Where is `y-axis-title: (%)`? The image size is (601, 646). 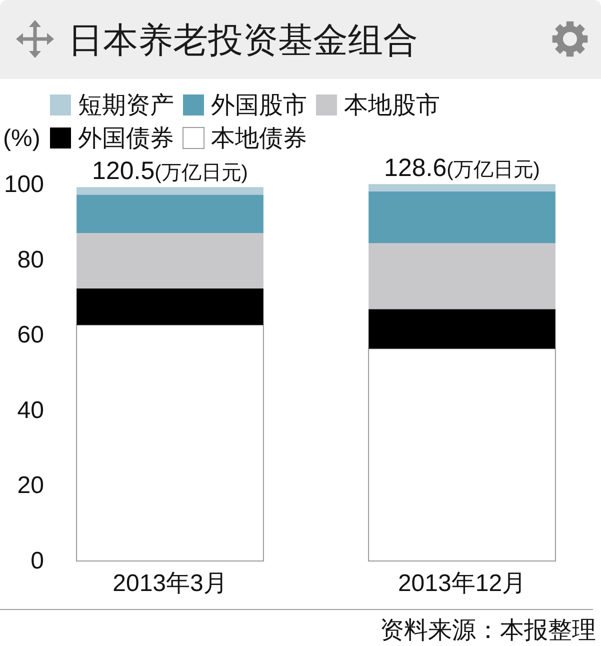
y-axis-title: (%) is located at coordinates (21, 138).